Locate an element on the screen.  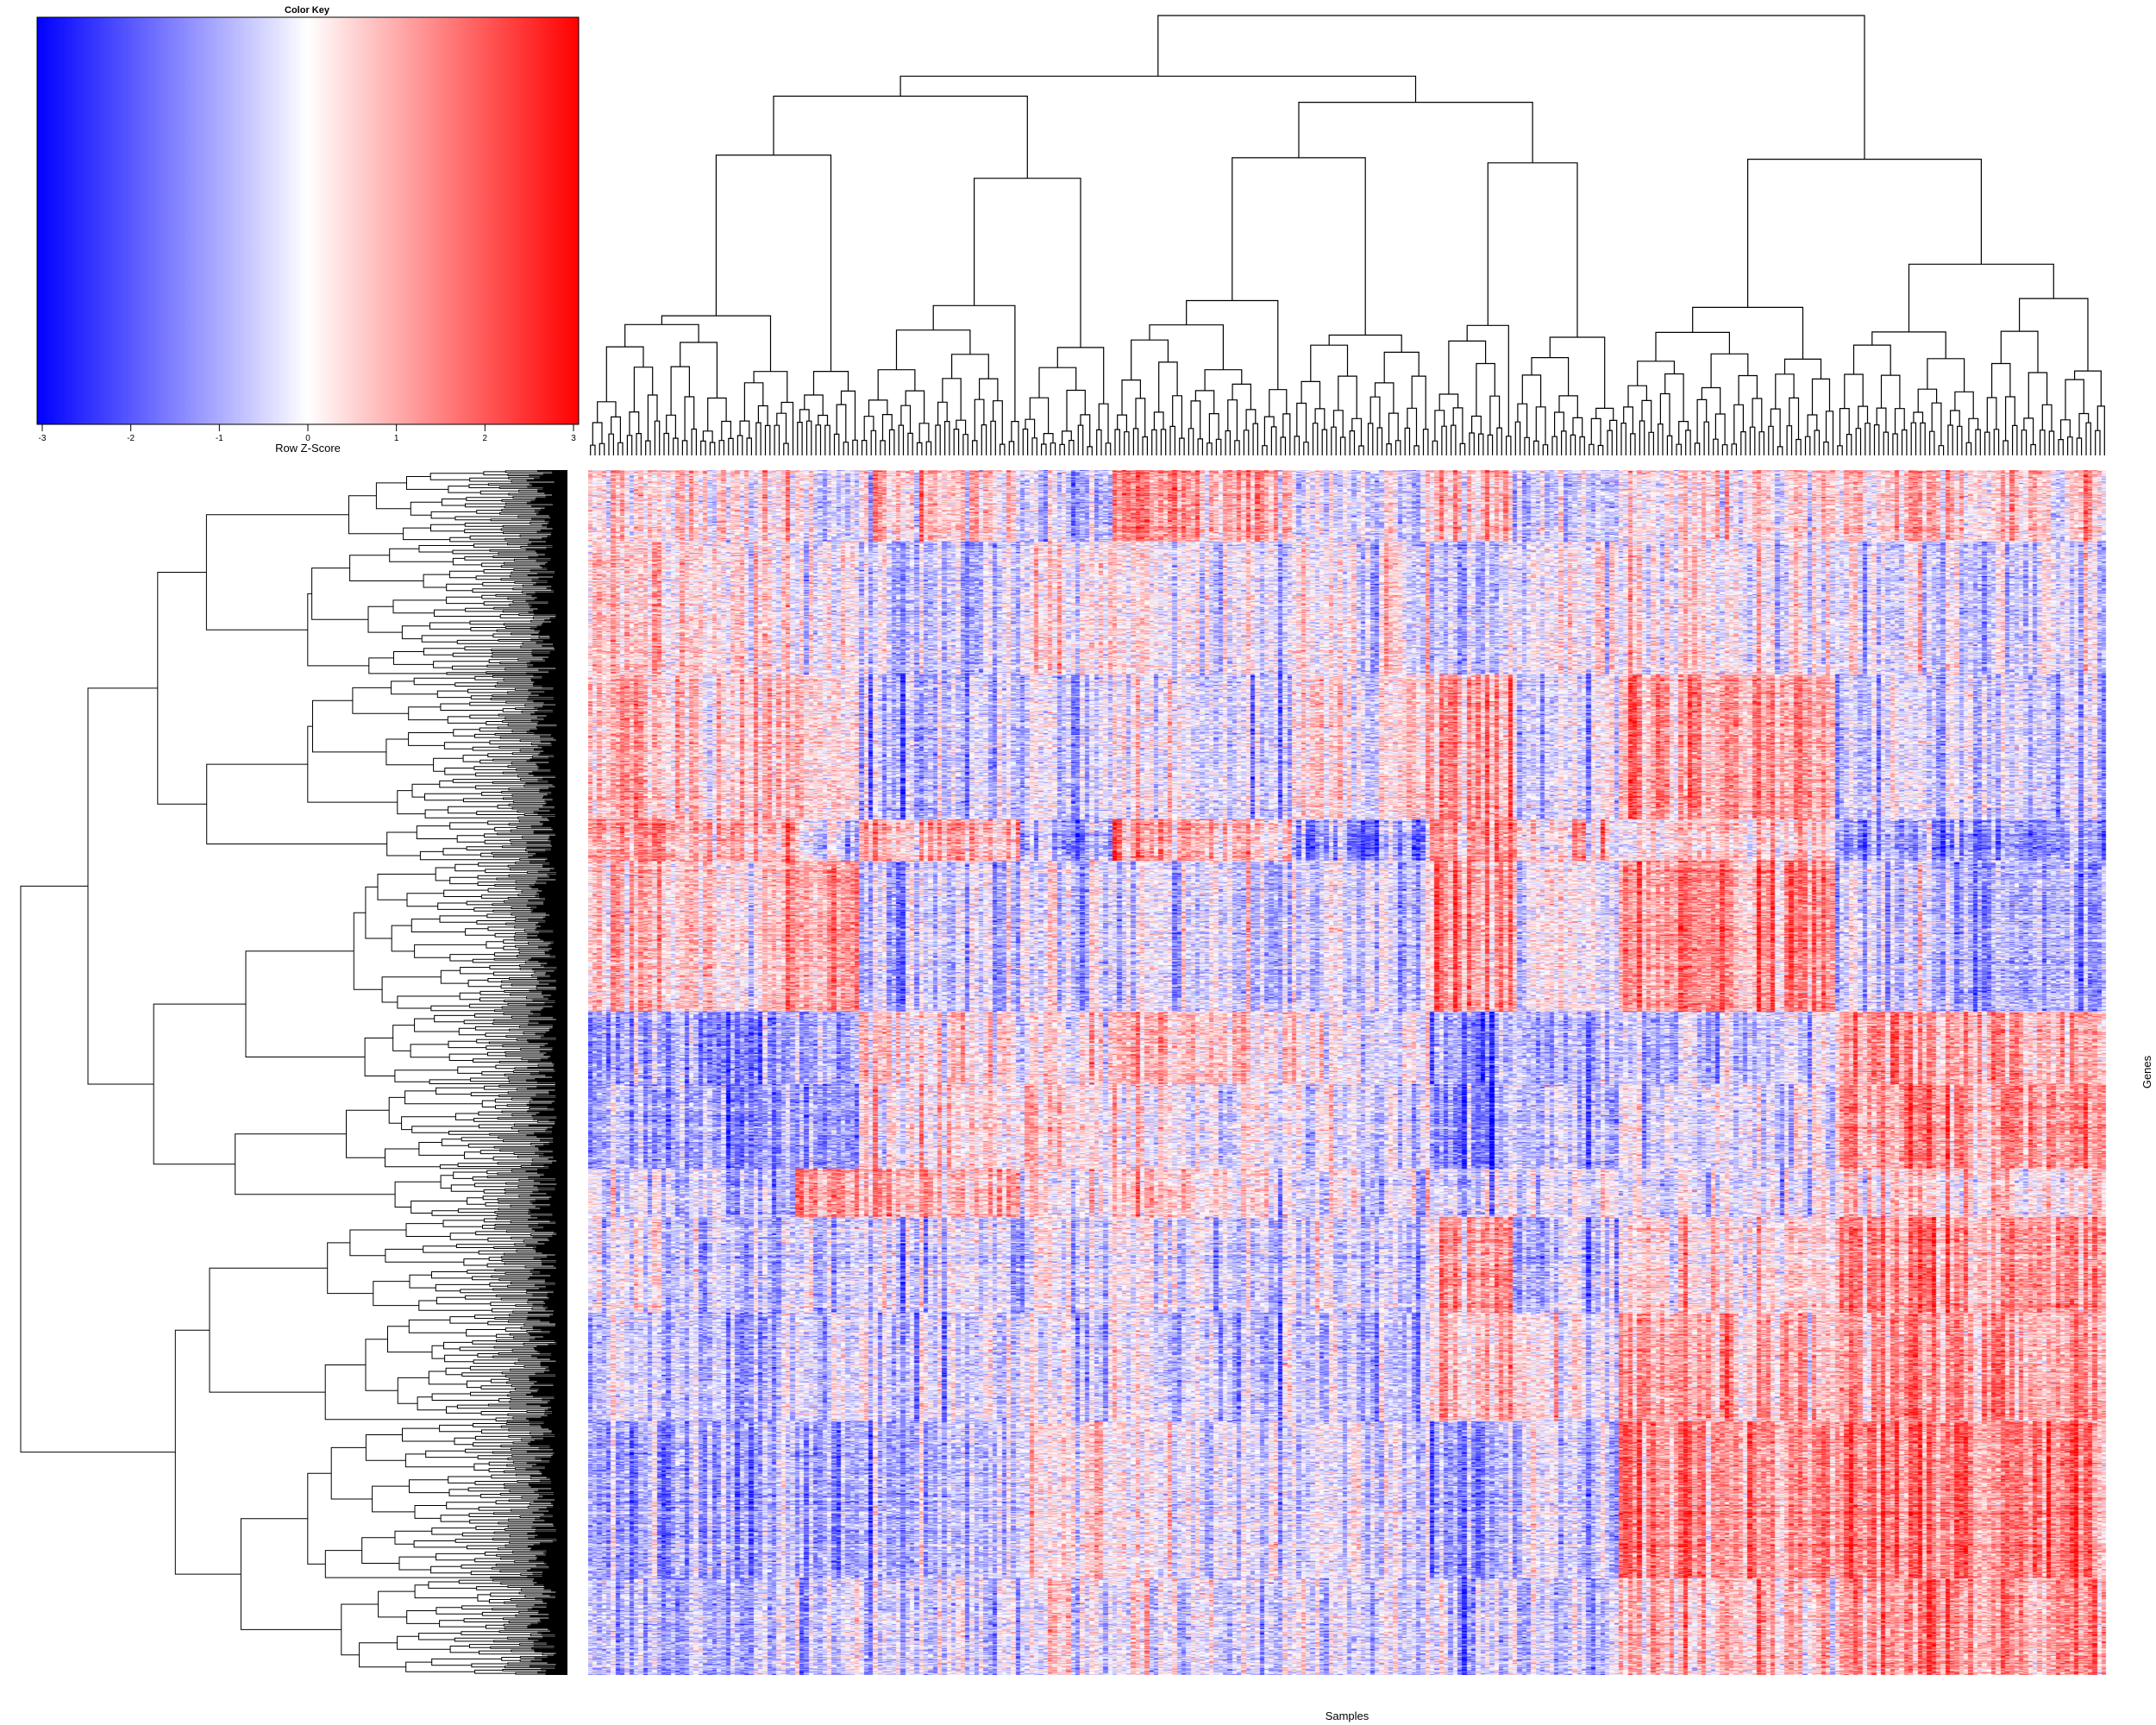
color-key-gradient is located at coordinates (308, 221).